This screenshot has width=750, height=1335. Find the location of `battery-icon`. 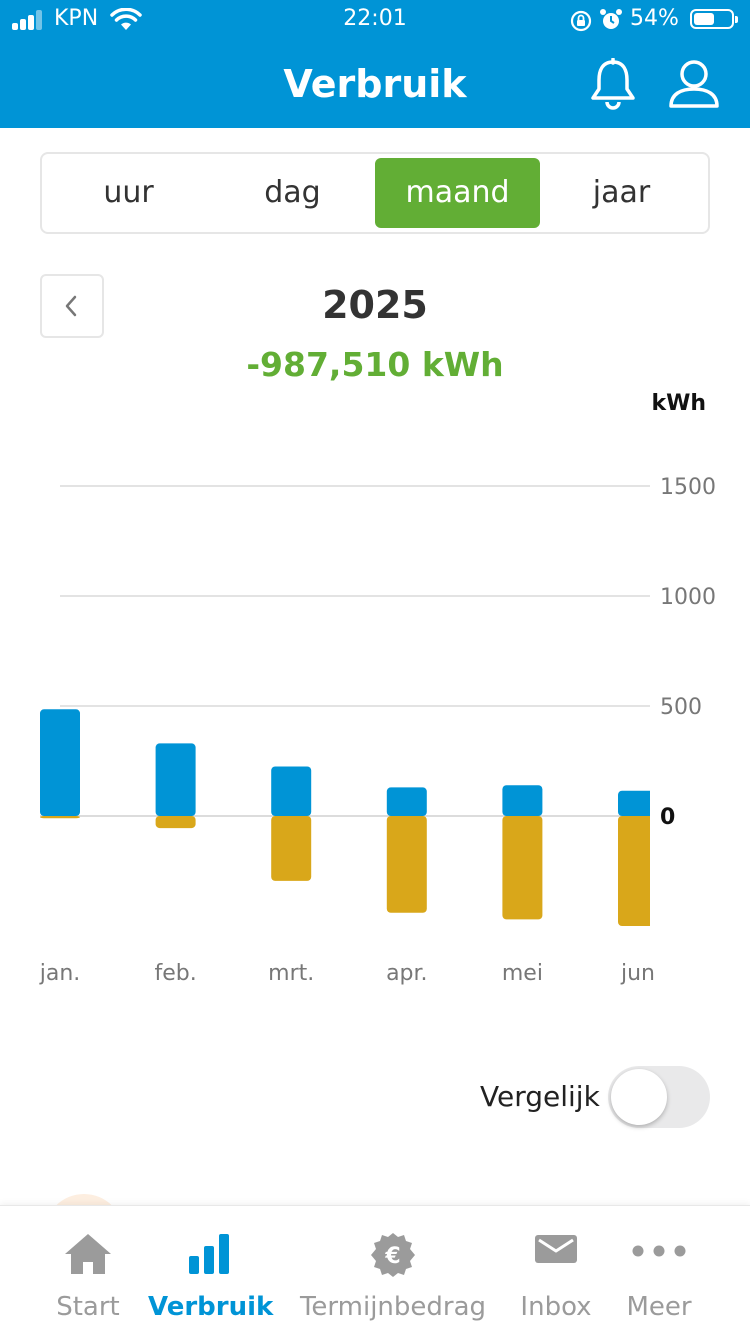

battery-icon is located at coordinates (714, 19).